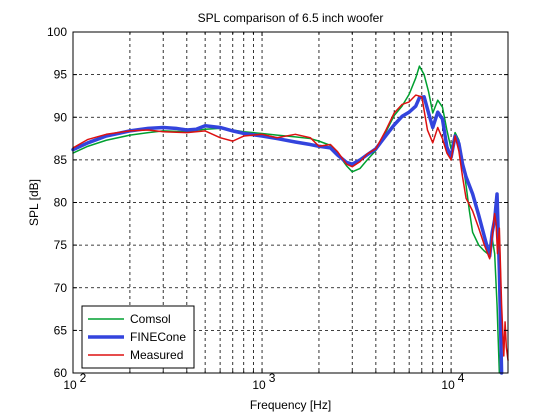 The width and height of the screenshot is (560, 420). What do you see at coordinates (61, 245) in the screenshot?
I see `y-tick-label: 75` at bounding box center [61, 245].